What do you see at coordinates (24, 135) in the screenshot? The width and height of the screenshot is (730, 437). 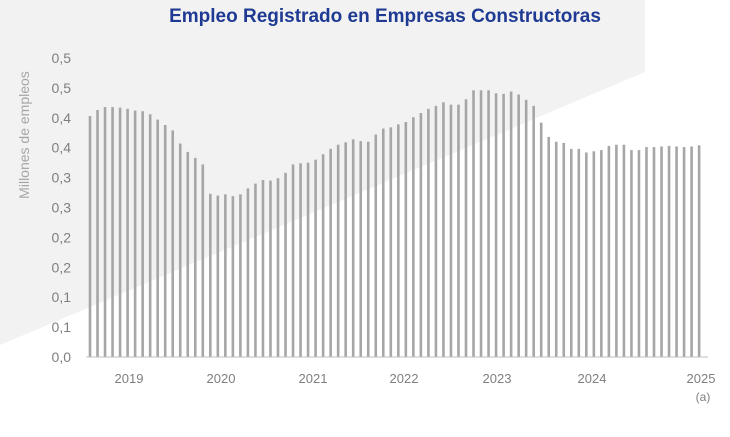 I see `y-axis-label: Millones de empleos` at bounding box center [24, 135].